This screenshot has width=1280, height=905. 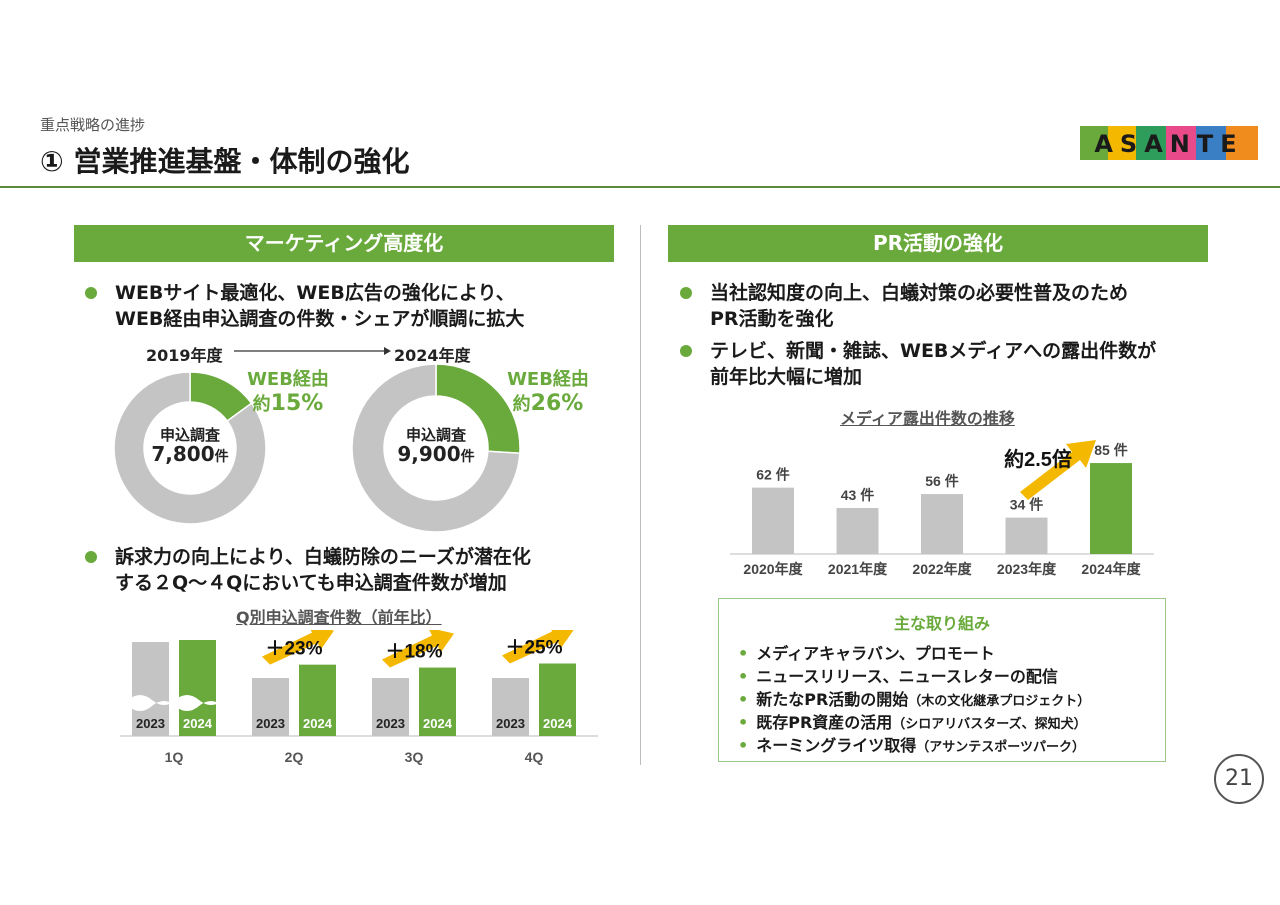 I want to click on media-category-label: 2023年度, so click(x=1027, y=569).